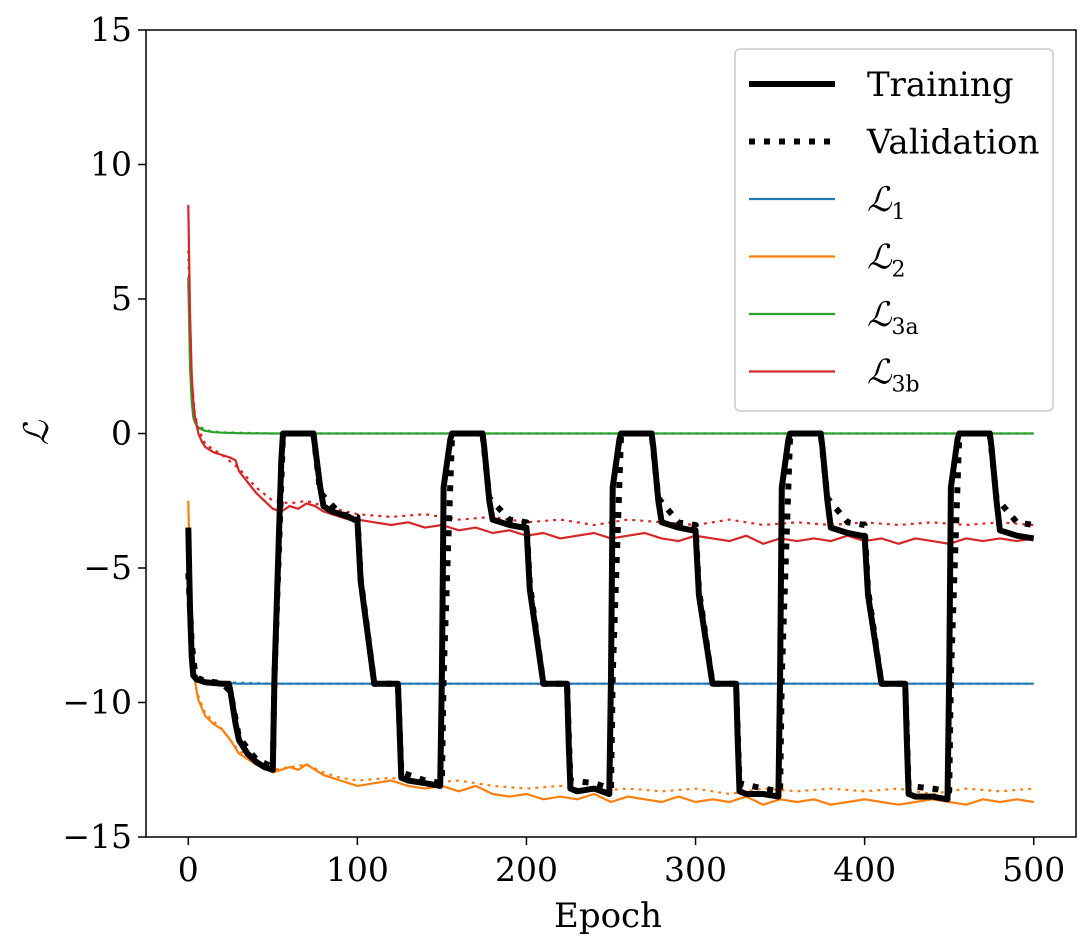 This screenshot has height=949, width=1090. What do you see at coordinates (886, 202) in the screenshot?
I see `legend-label: ℒ1` at bounding box center [886, 202].